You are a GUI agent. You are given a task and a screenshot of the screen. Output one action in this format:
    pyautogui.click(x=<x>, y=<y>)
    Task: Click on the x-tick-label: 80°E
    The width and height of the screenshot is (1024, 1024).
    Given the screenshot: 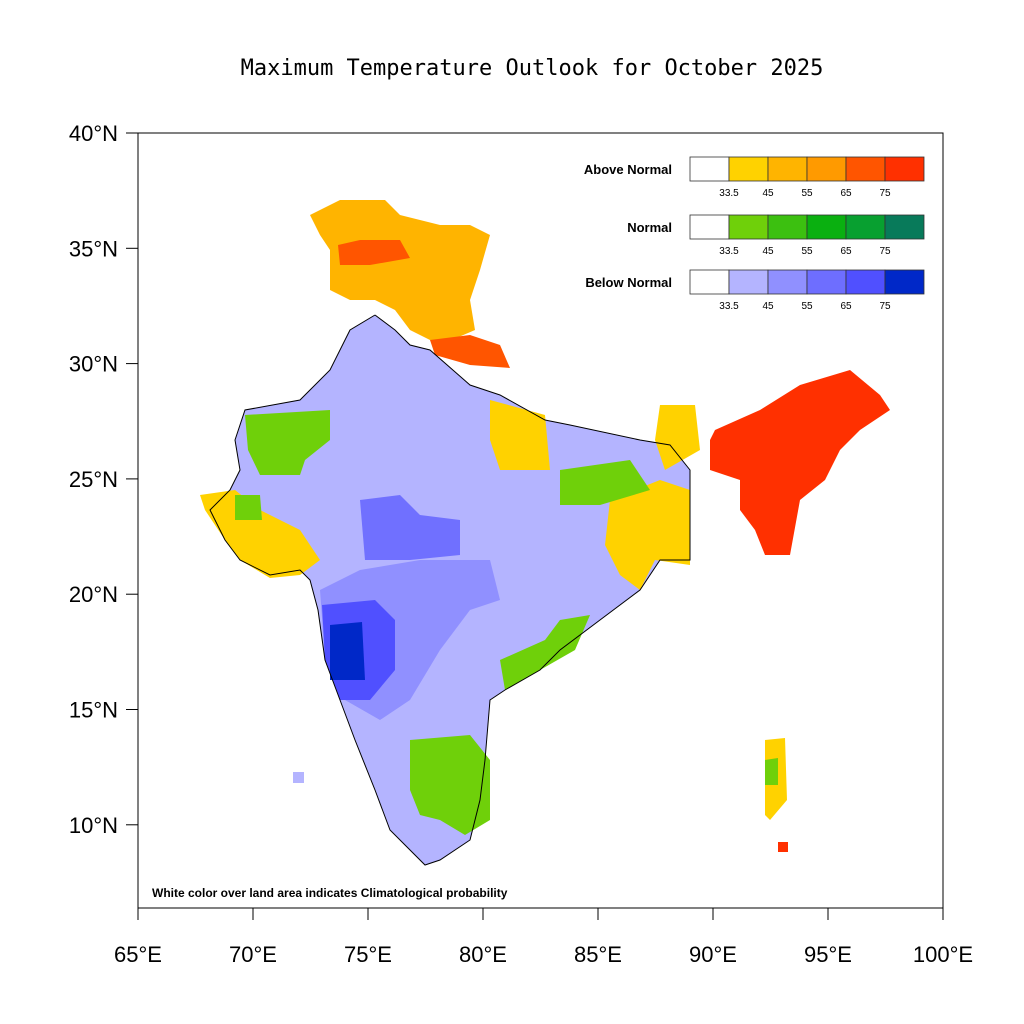 What is the action you would take?
    pyautogui.click(x=483, y=954)
    